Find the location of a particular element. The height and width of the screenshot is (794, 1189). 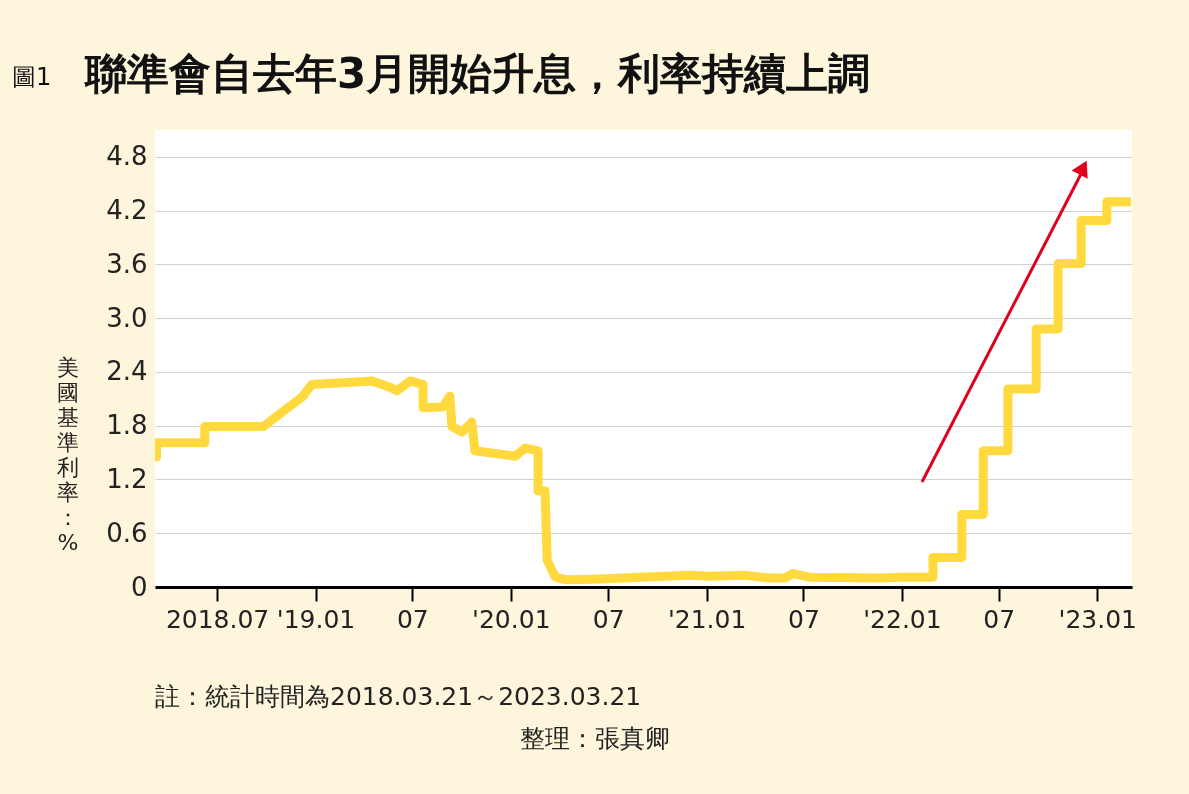

y-tick-label: 4.2 is located at coordinates (127, 210).